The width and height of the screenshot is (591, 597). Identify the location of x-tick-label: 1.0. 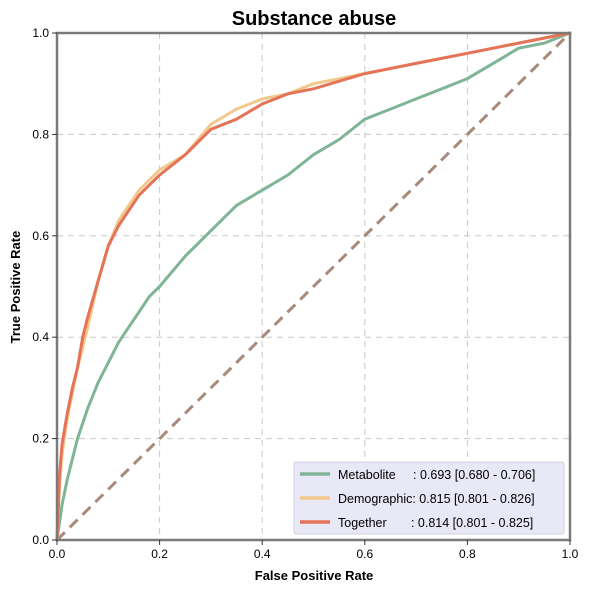
(570, 554).